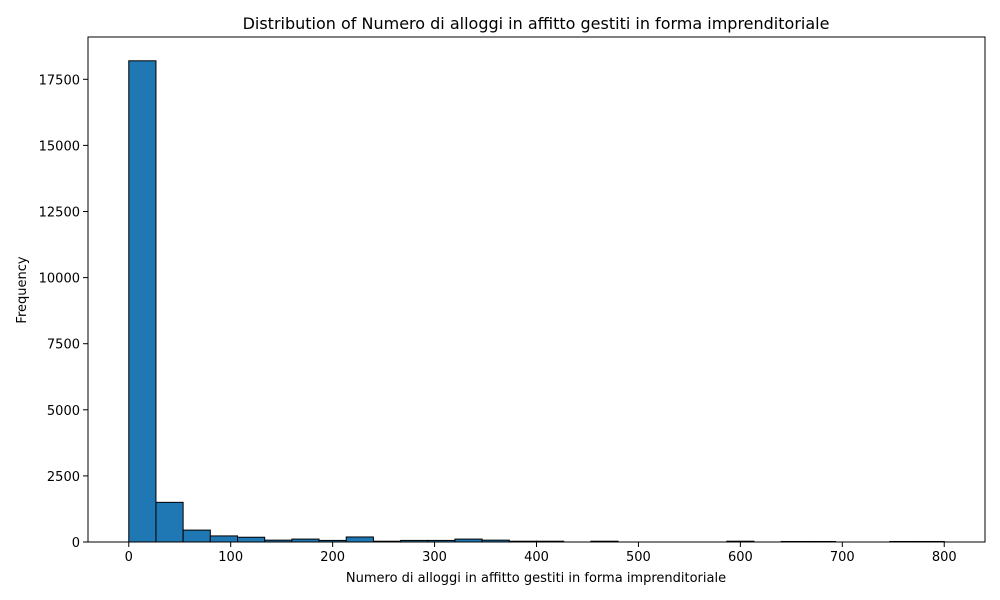 Image resolution: width=1000 pixels, height=600 pixels. What do you see at coordinates (63, 477) in the screenshot?
I see `y-tick-label-2500: 2500` at bounding box center [63, 477].